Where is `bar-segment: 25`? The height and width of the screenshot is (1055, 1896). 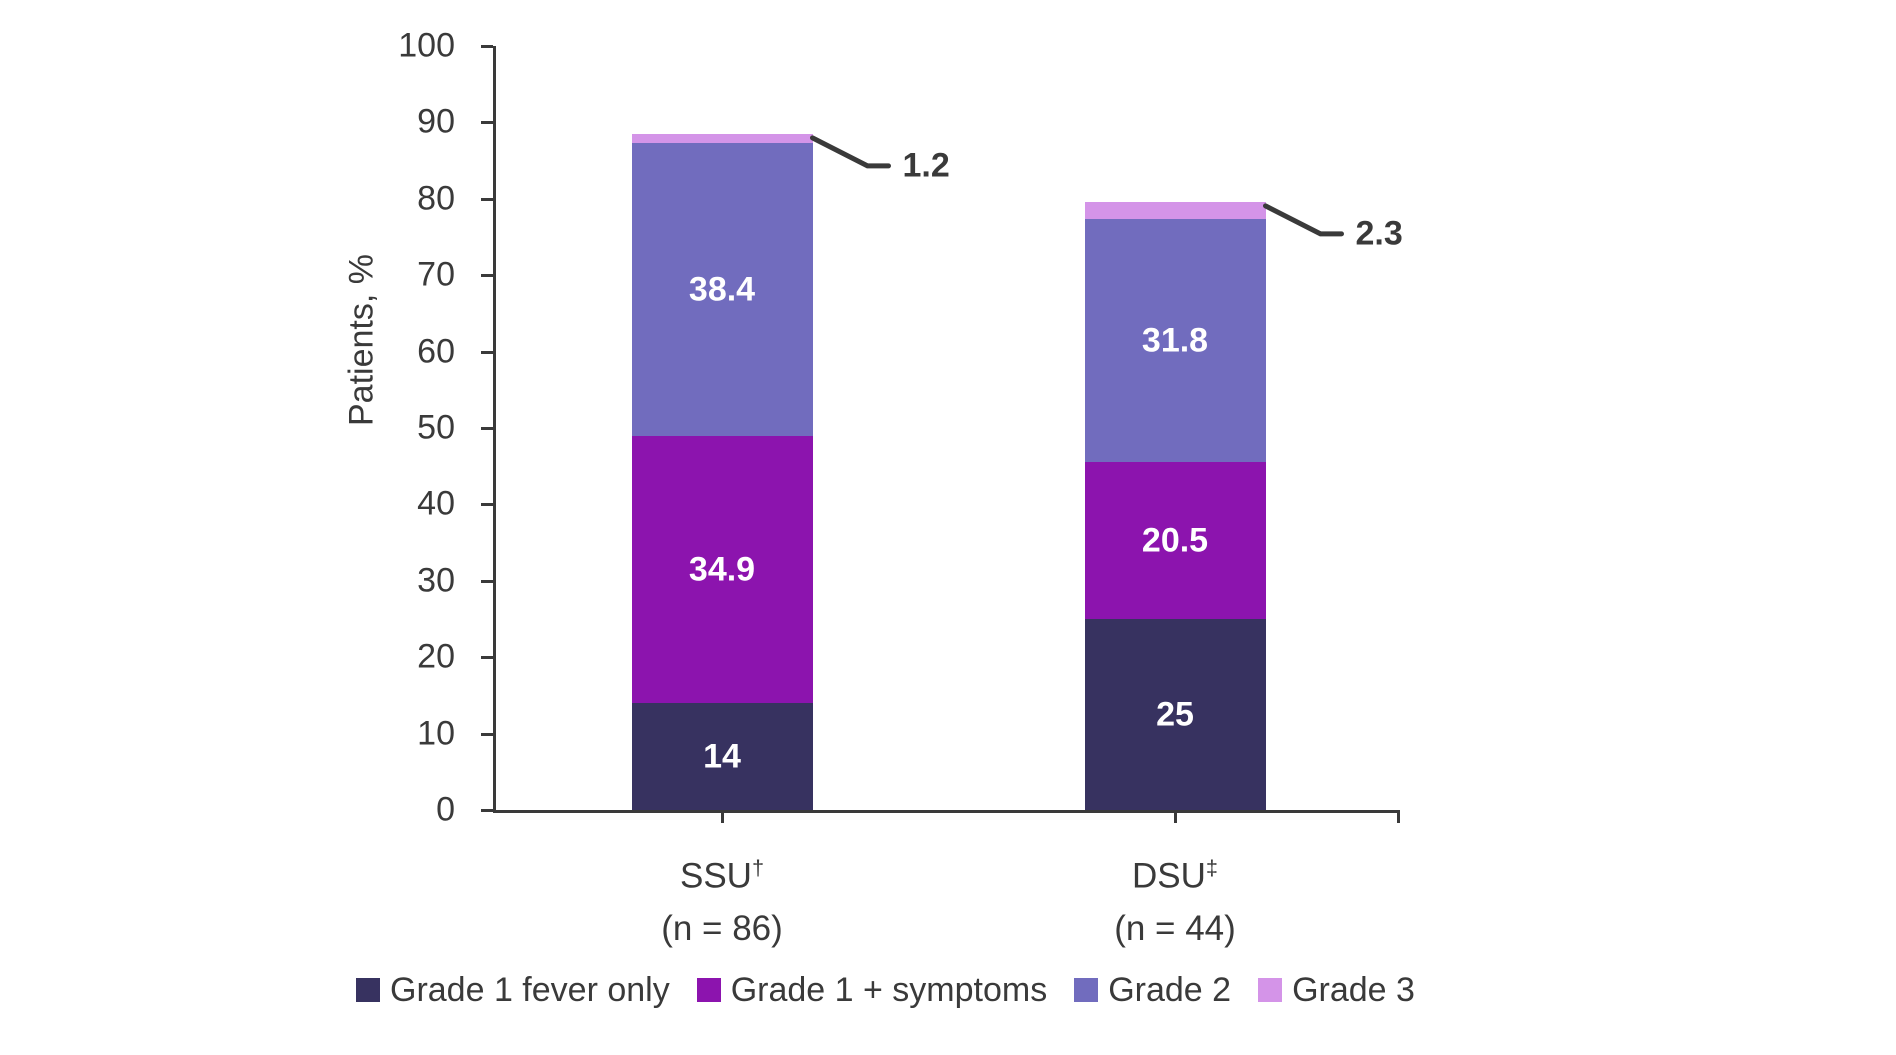
bar-segment: 25 is located at coordinates (1175, 714).